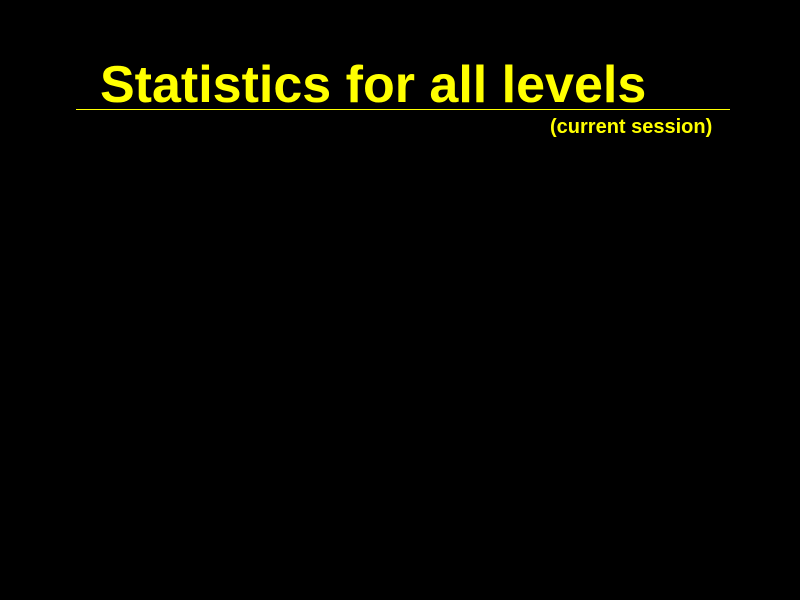 The image size is (800, 600). What do you see at coordinates (373, 85) in the screenshot?
I see `screen-title: Statistics for all levels` at bounding box center [373, 85].